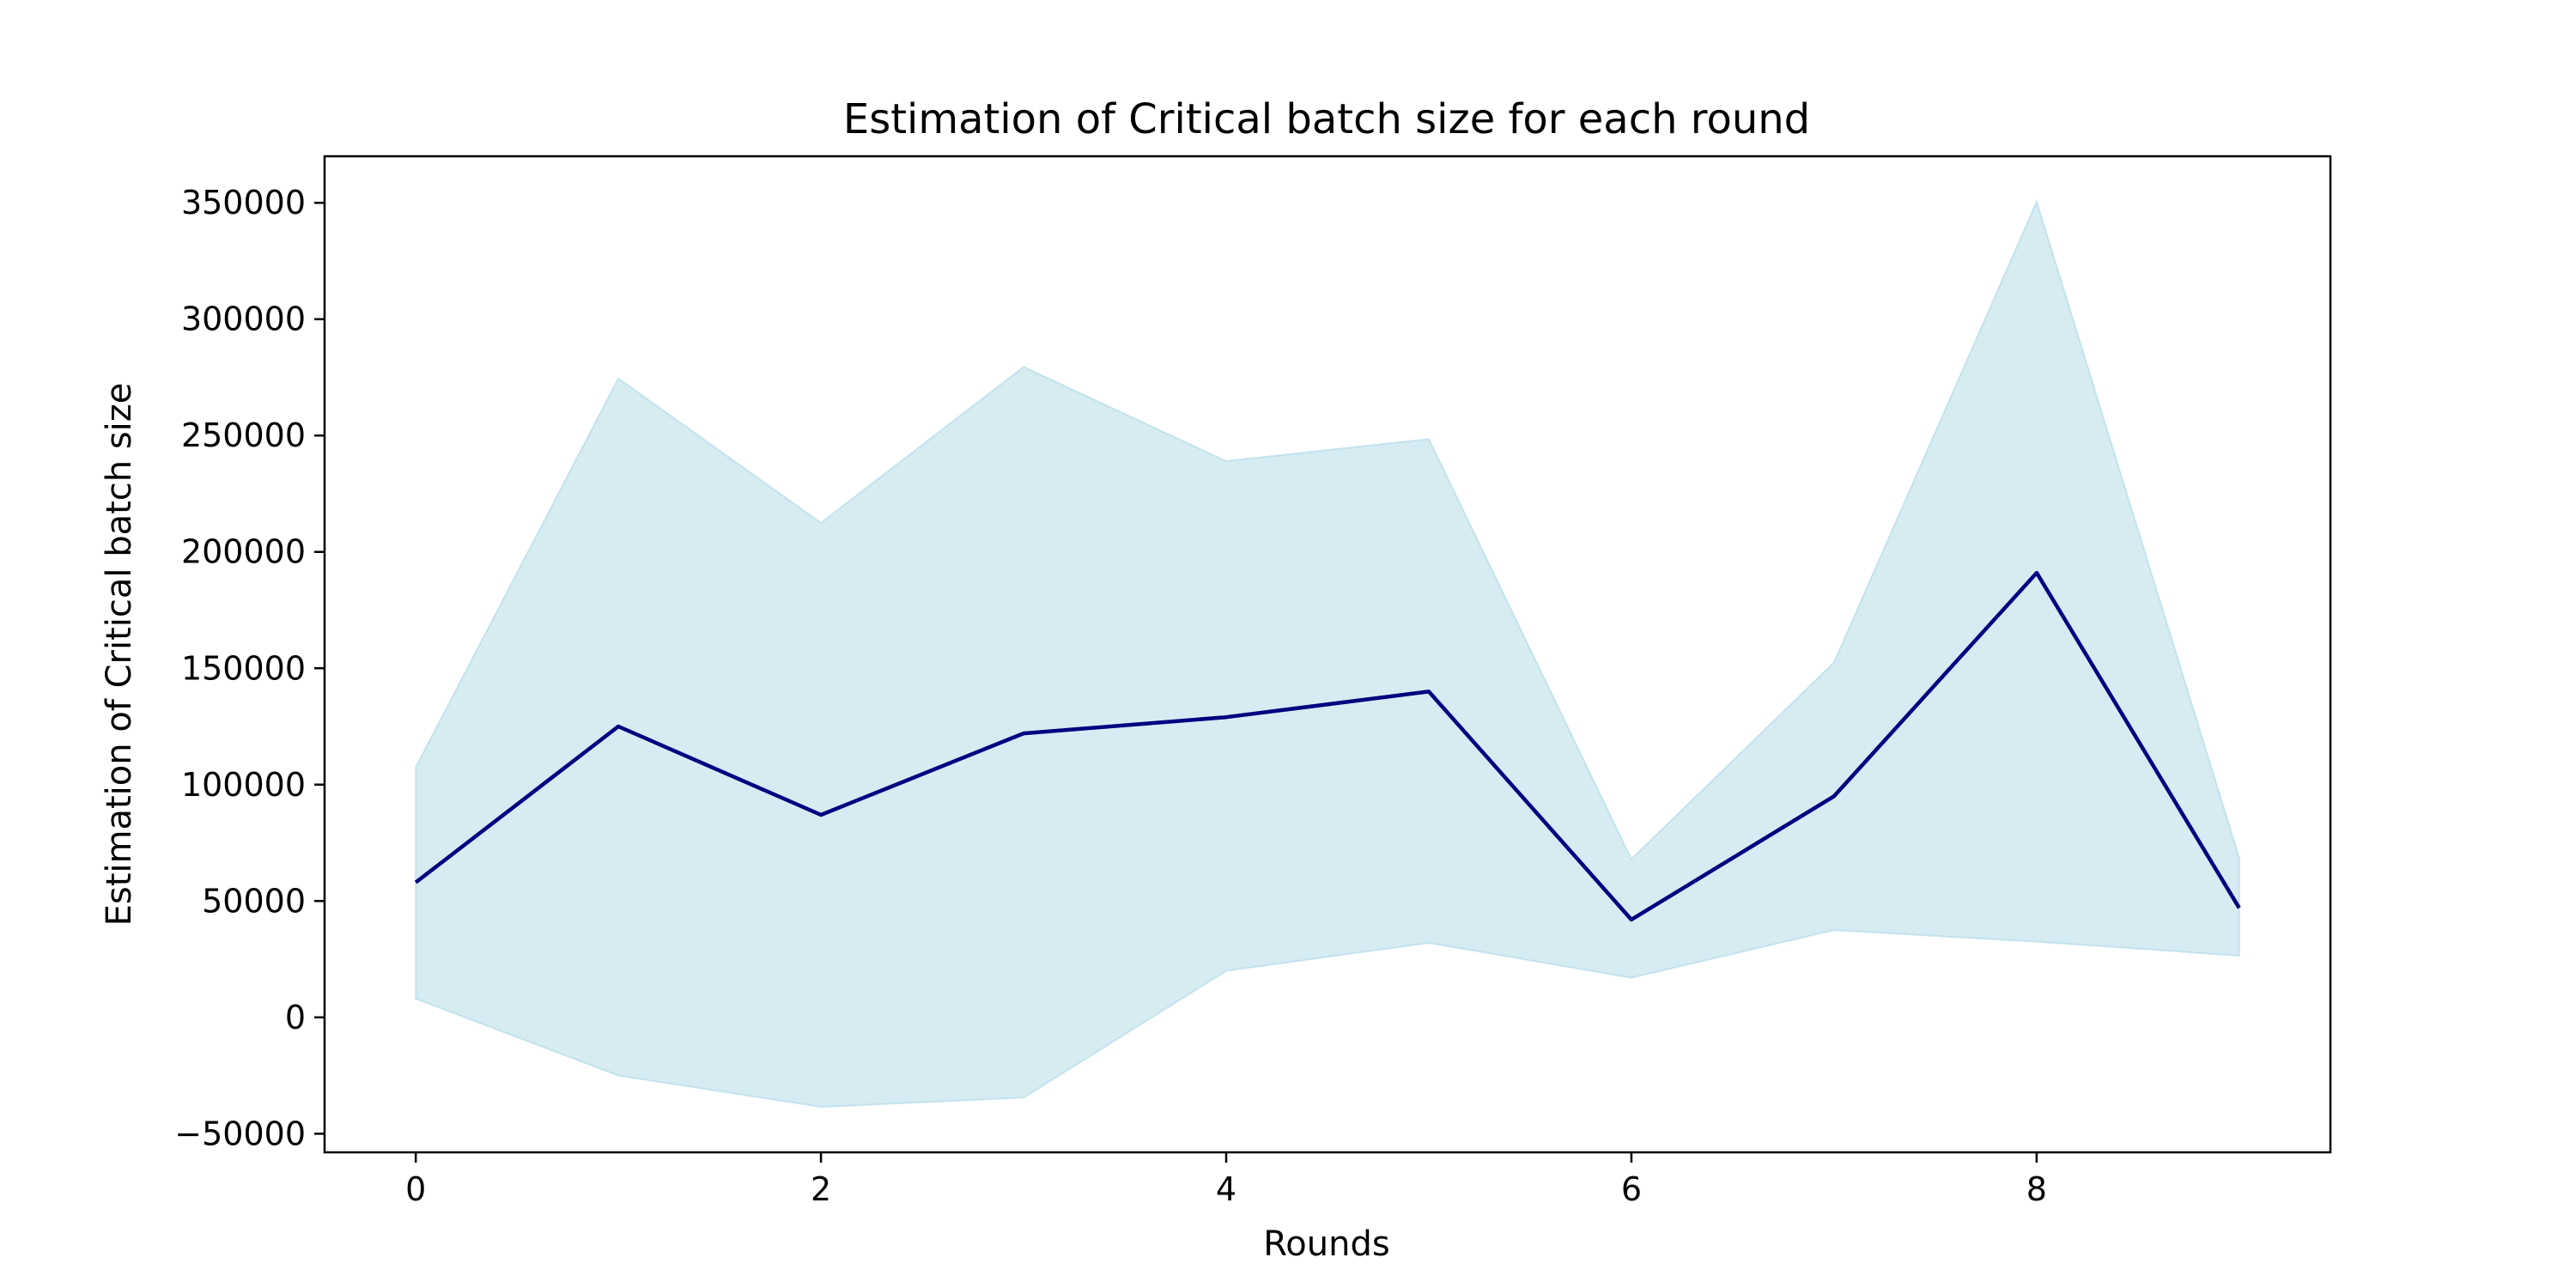 The image size is (2576, 1288). I want to click on y-axis-title: Estimation of Critical batch size, so click(119, 655).